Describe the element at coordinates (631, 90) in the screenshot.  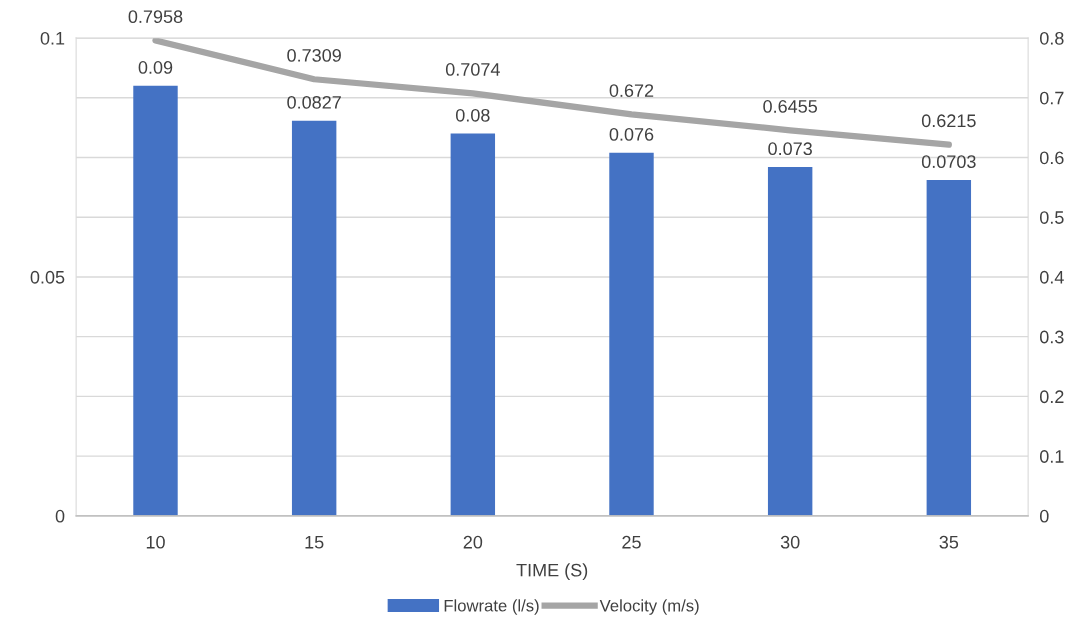
I see `data-label: 0.672` at that location.